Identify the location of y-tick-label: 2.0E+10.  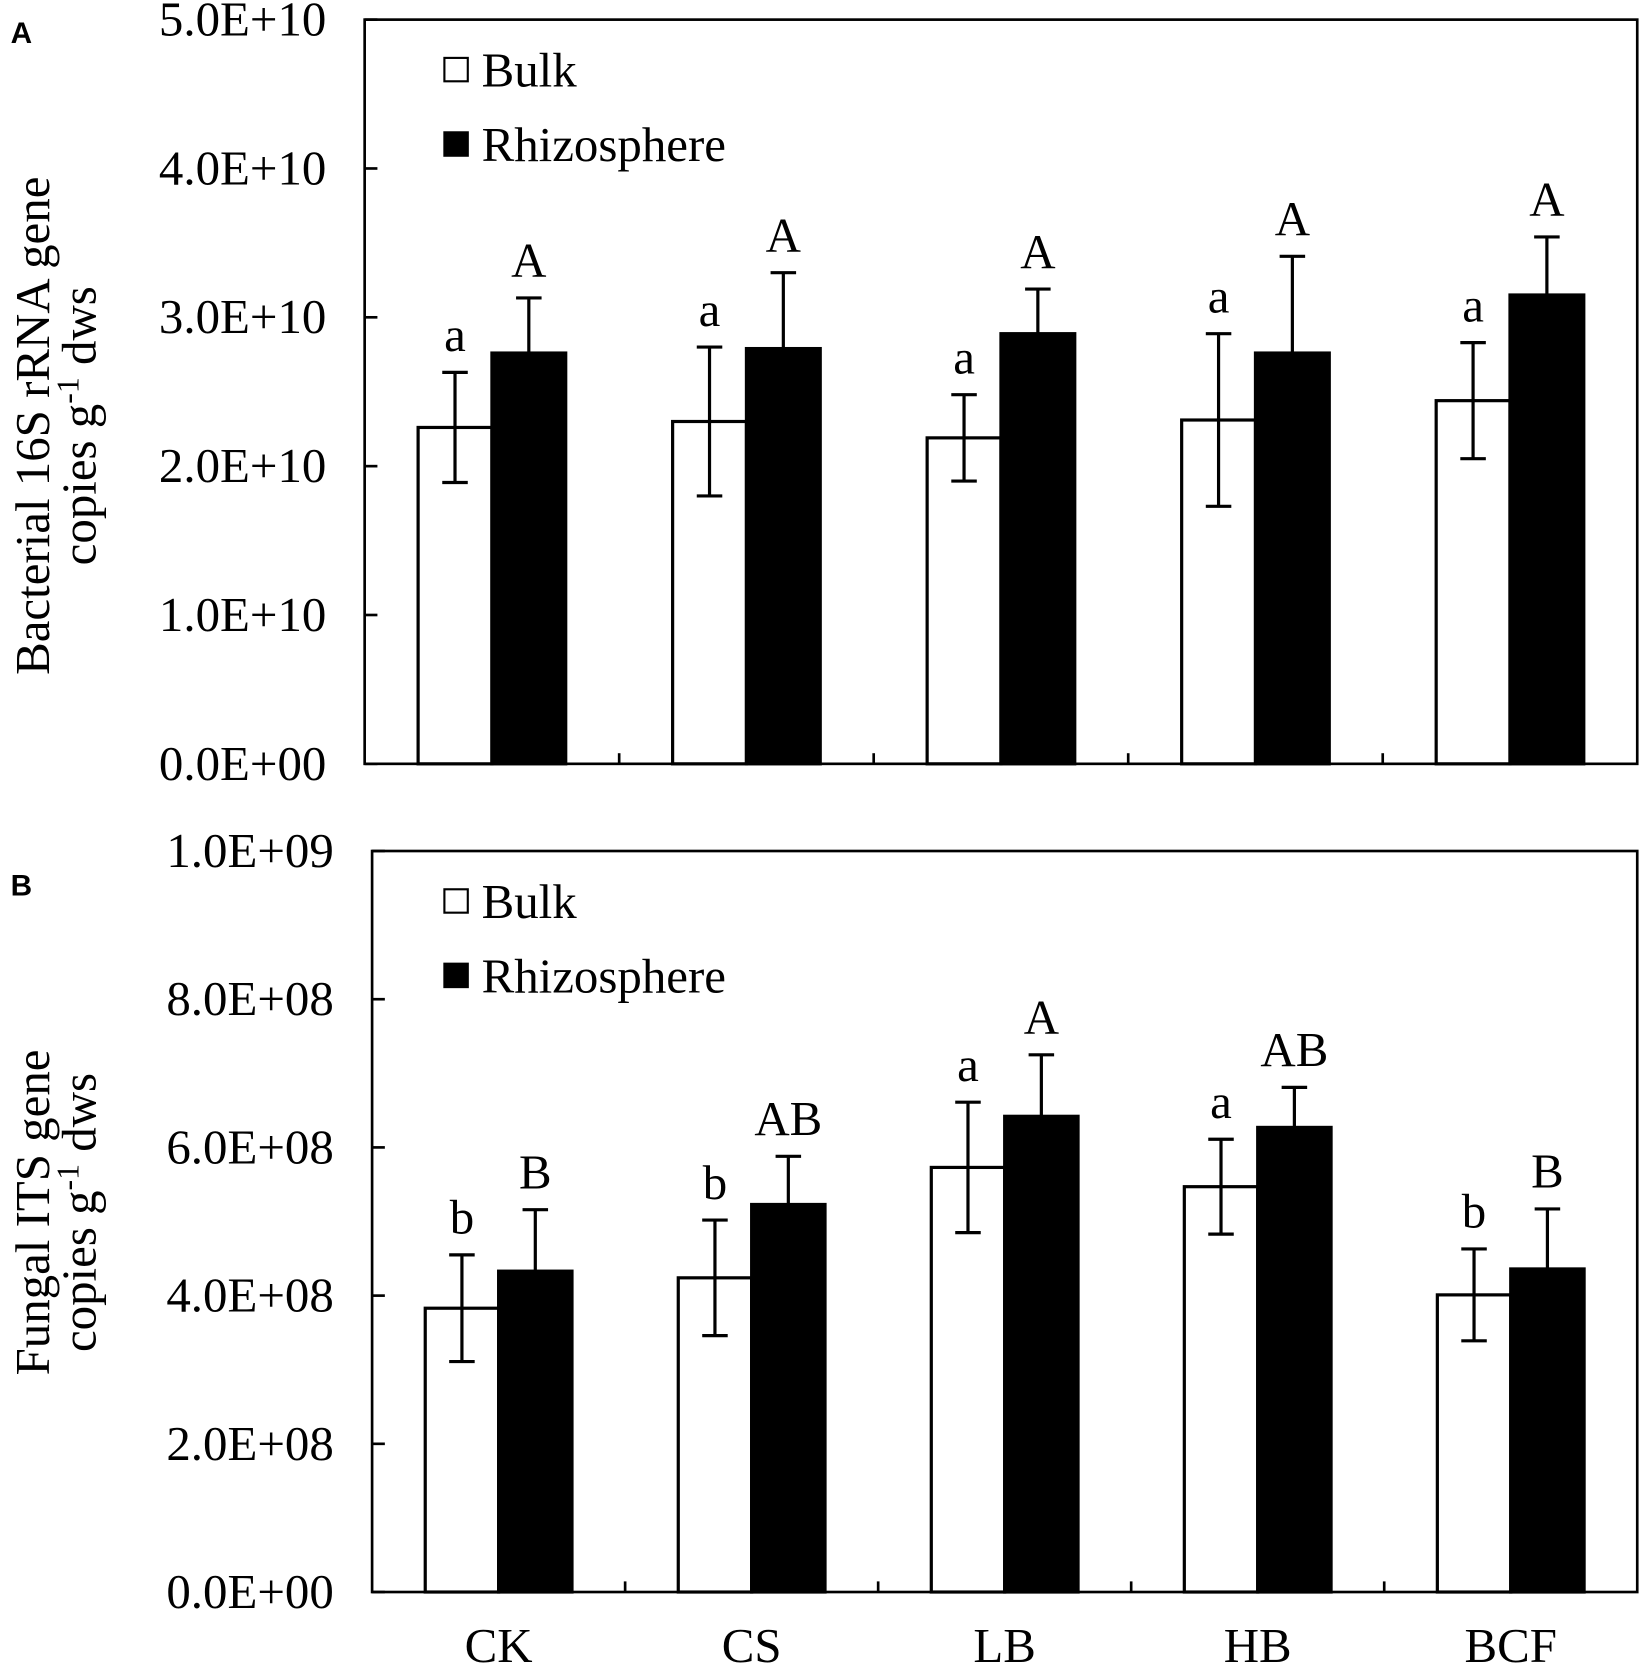
(242, 465).